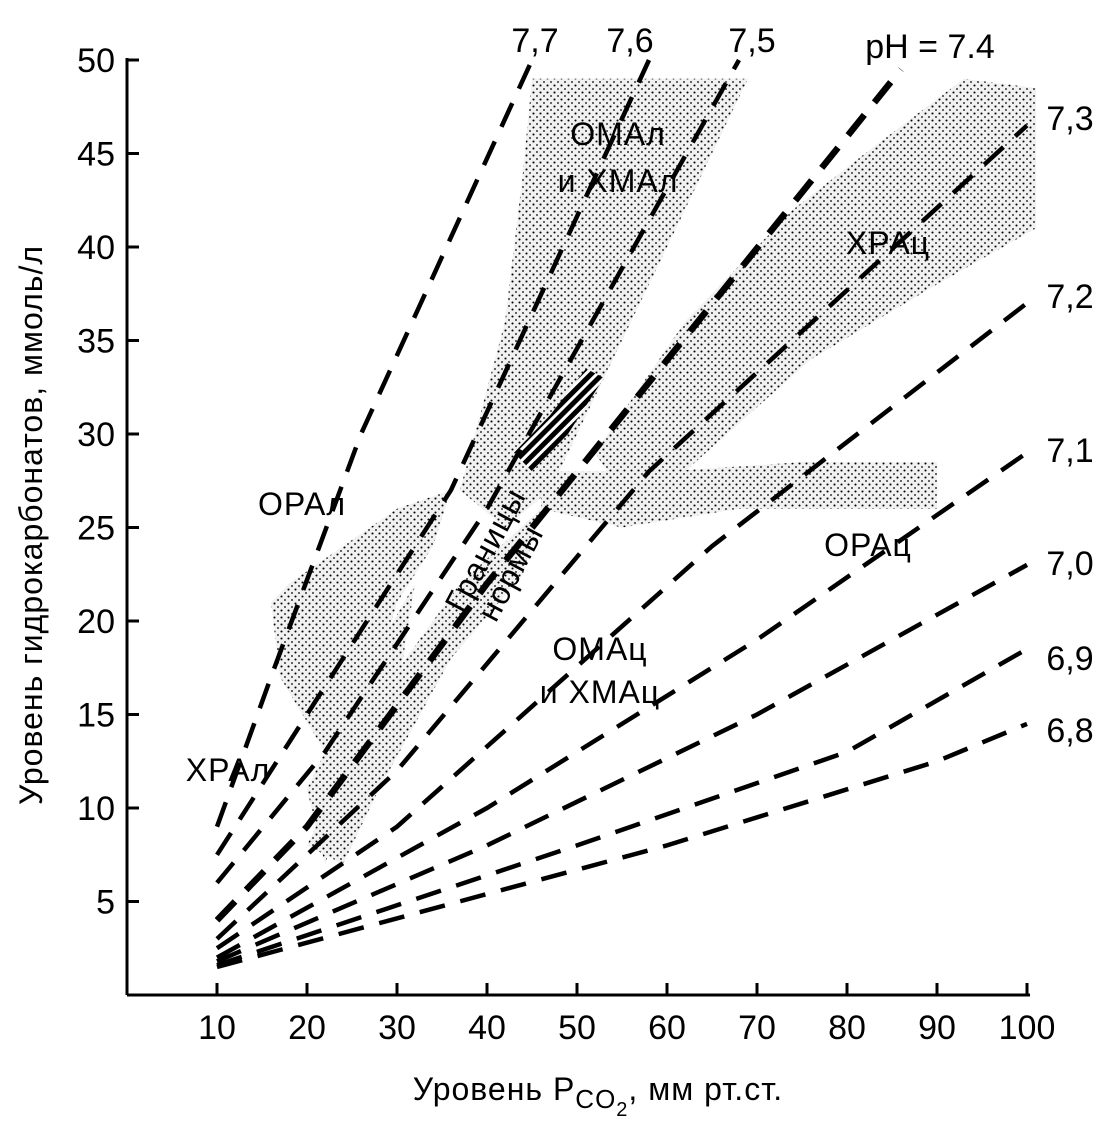 The height and width of the screenshot is (1124, 1118). Describe the element at coordinates (494, 1089) in the screenshot. I see `x-axis-title-main: Уровень P` at that location.